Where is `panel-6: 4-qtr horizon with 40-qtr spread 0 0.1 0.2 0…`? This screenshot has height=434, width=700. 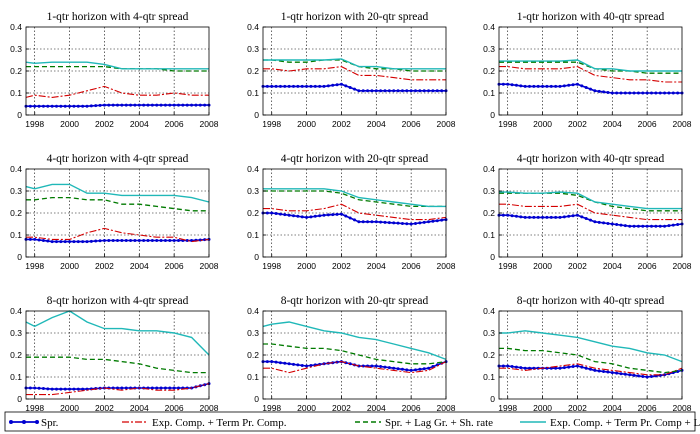
panel-6: 4-qtr horizon with 40-qtr spread 0 0.1 0.2 0… is located at coordinates (587, 212).